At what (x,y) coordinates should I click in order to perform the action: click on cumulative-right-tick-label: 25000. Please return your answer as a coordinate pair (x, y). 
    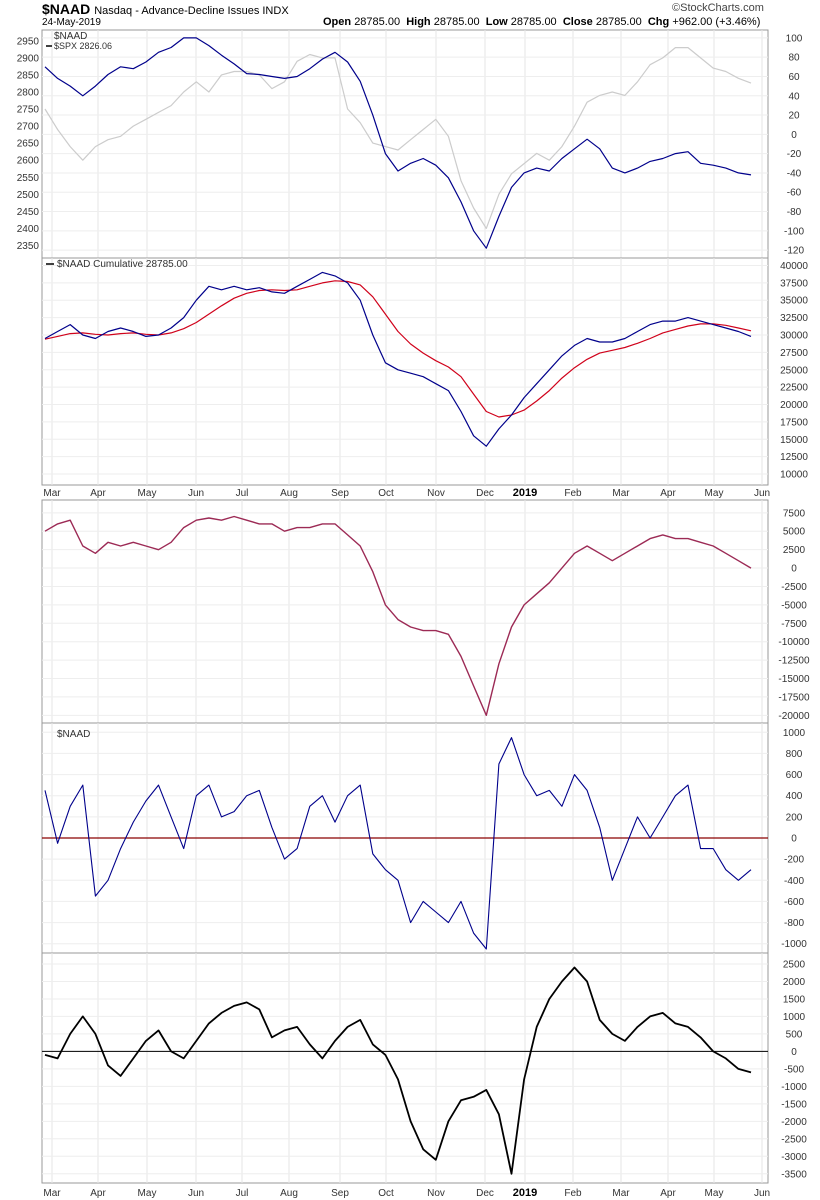
    Looking at the image, I should click on (794, 370).